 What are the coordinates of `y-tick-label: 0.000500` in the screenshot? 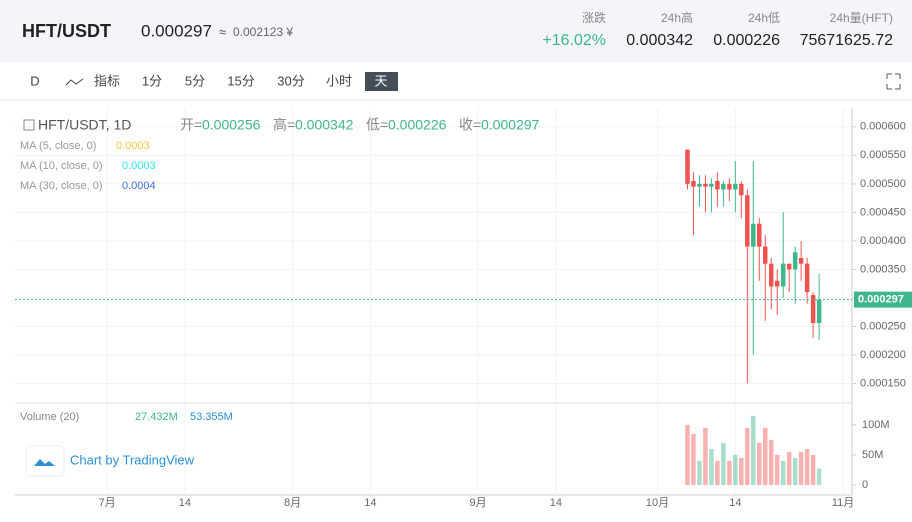 It's located at (883, 184).